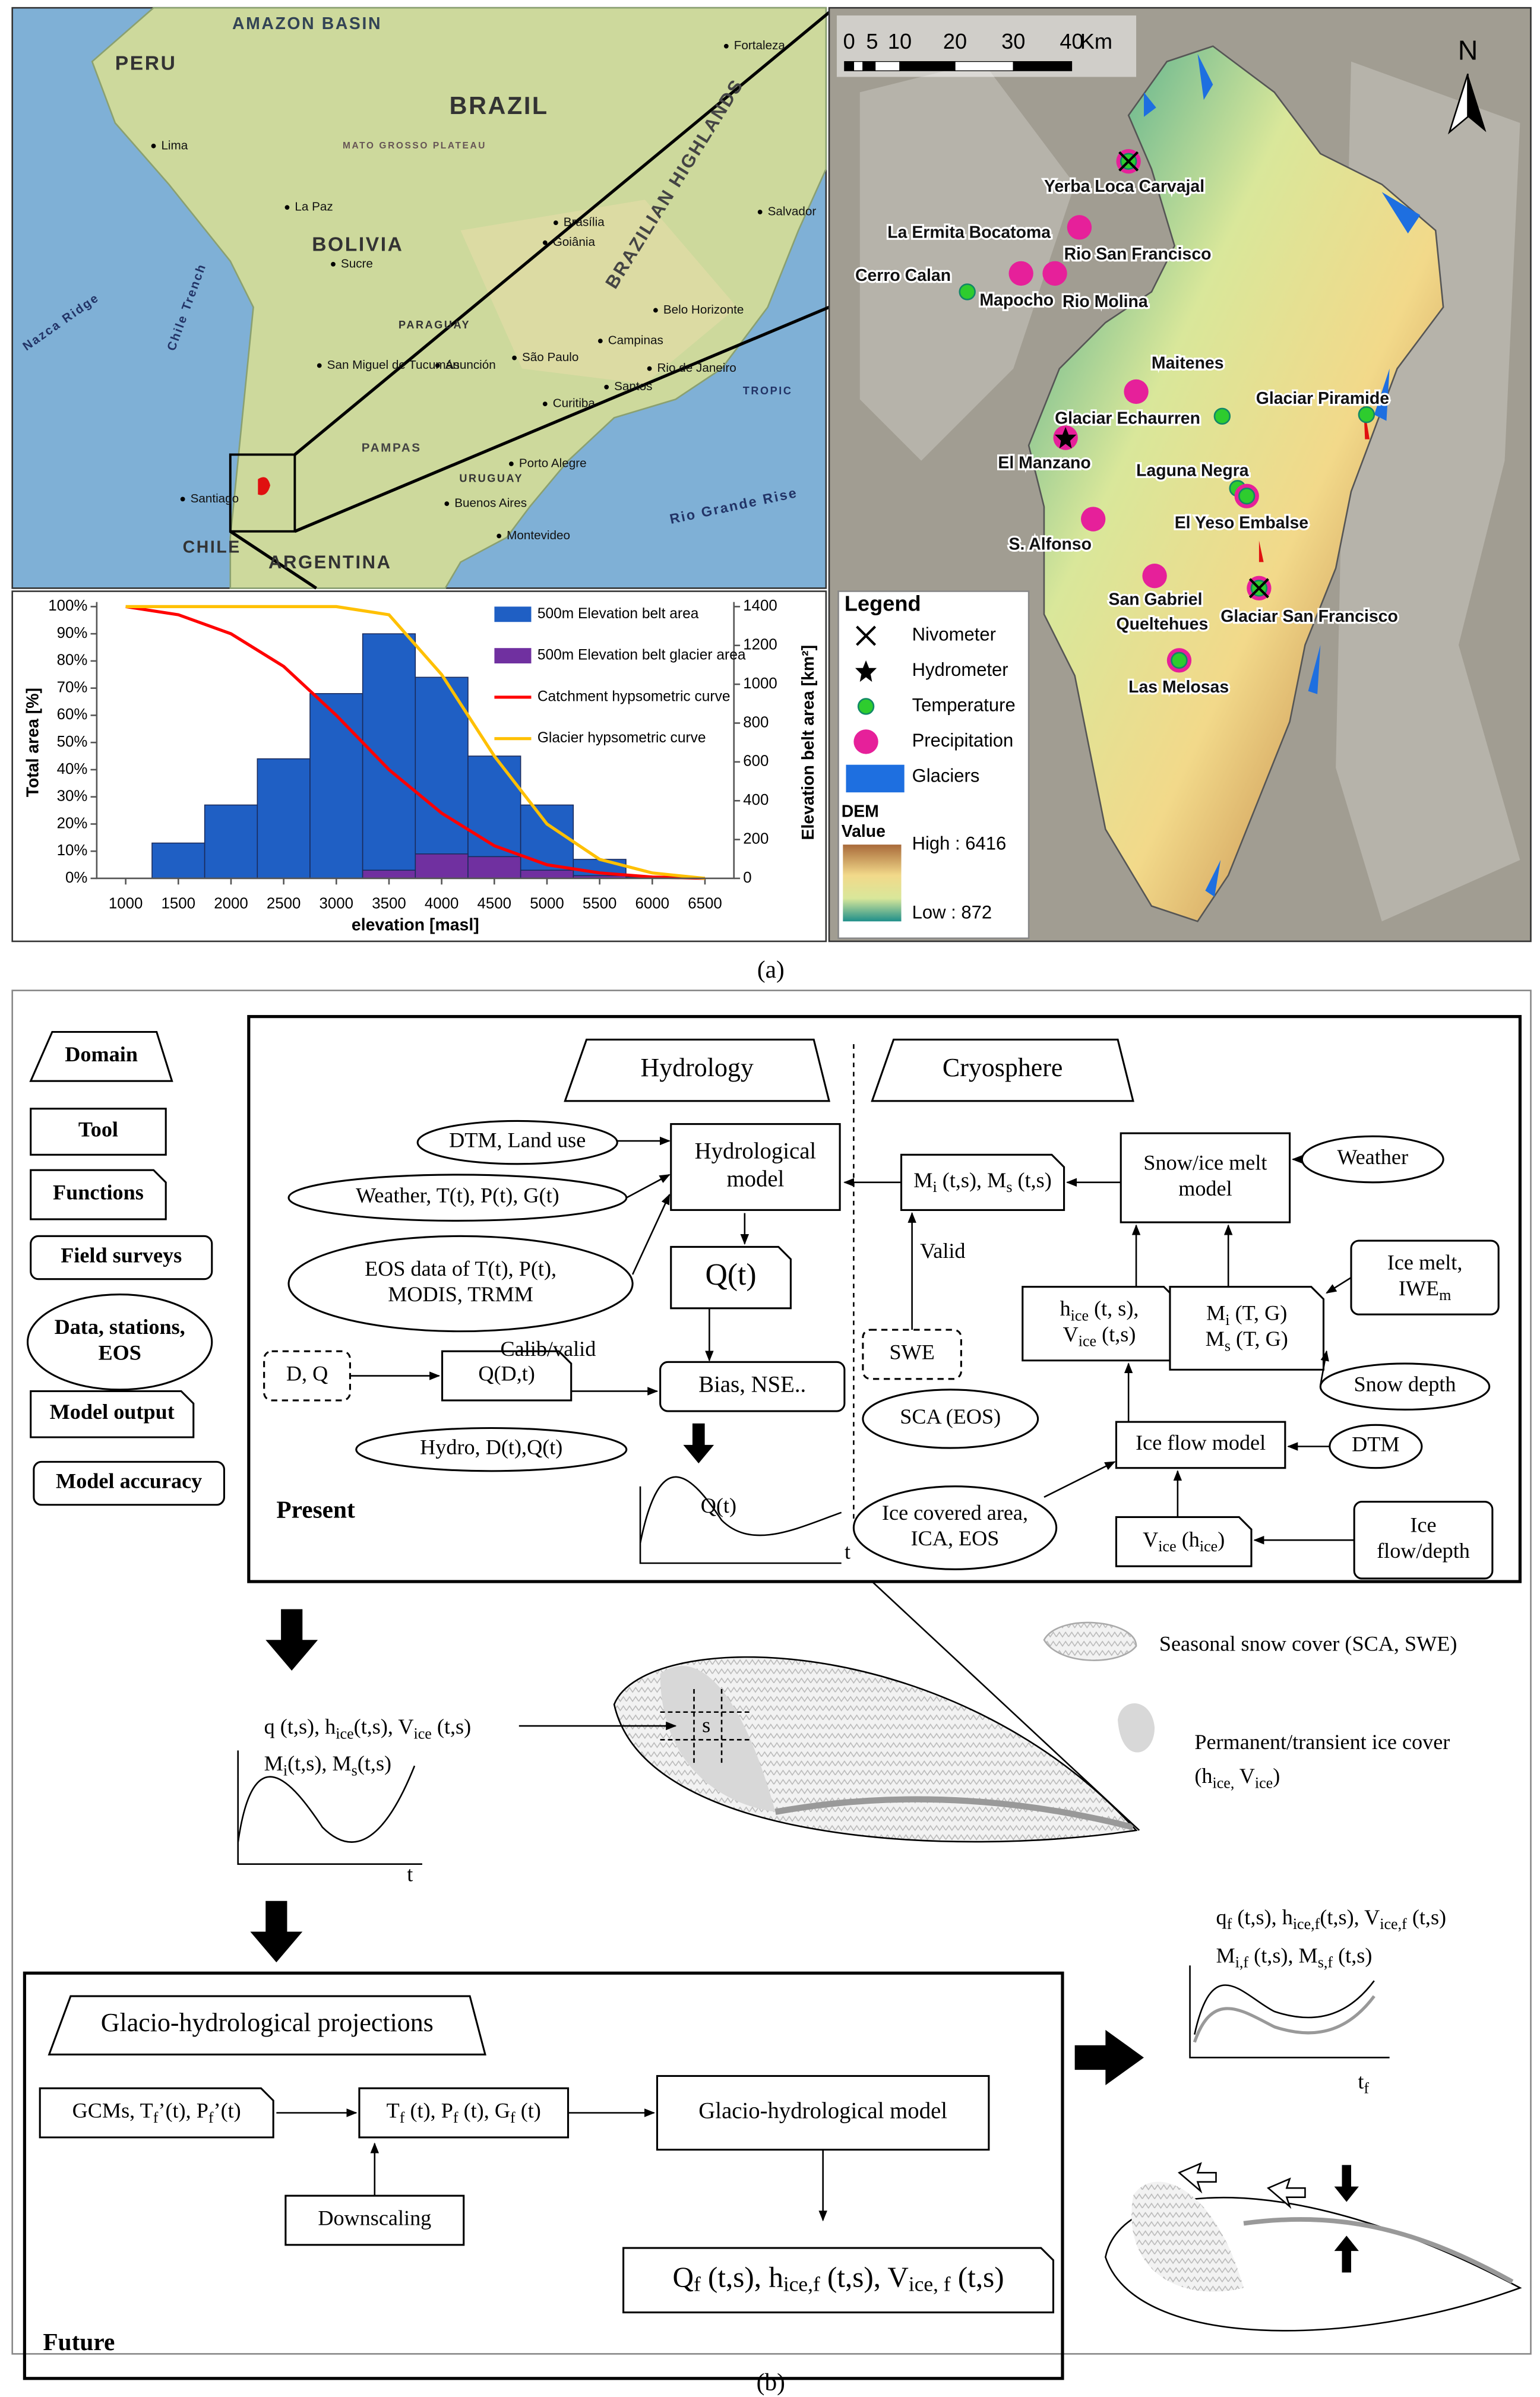 The width and height of the screenshot is (1540, 2397). What do you see at coordinates (1424, 1540) in the screenshot?
I see `rounded-box` at bounding box center [1424, 1540].